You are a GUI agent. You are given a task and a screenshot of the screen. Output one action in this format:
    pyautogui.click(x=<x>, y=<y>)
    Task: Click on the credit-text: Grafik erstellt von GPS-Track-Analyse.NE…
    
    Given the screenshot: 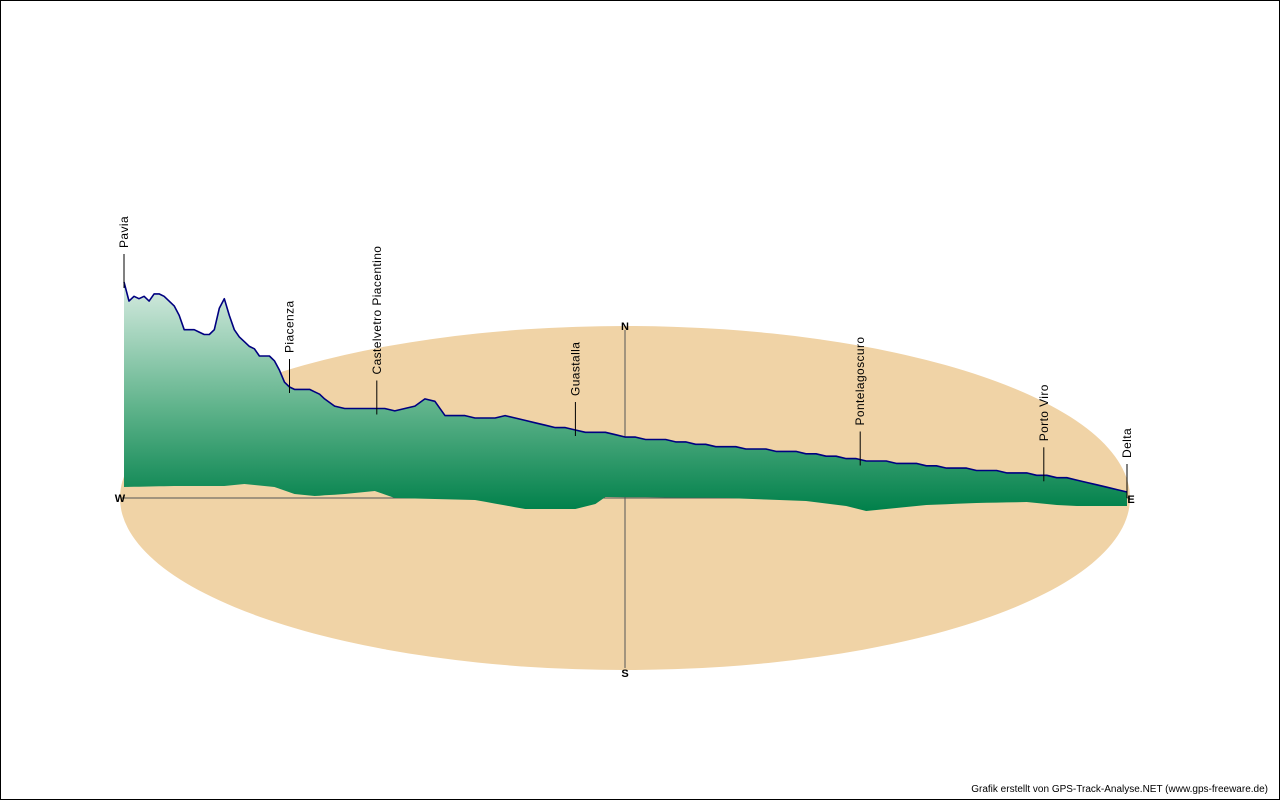 What is the action you would take?
    pyautogui.click(x=1119, y=789)
    